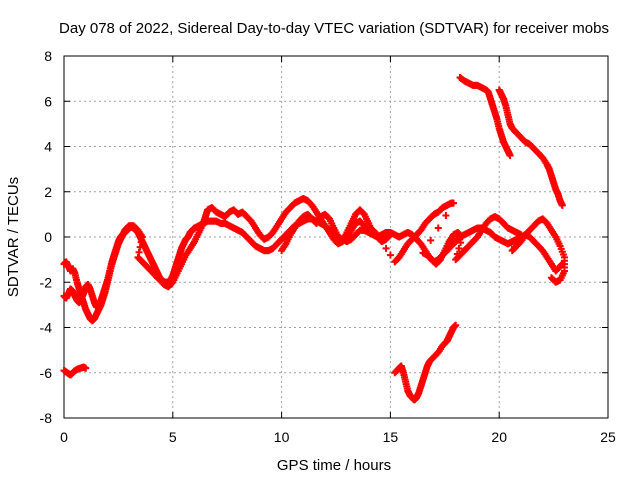 The image size is (640, 480). I want to click on x-tick-label: 5, so click(173, 437).